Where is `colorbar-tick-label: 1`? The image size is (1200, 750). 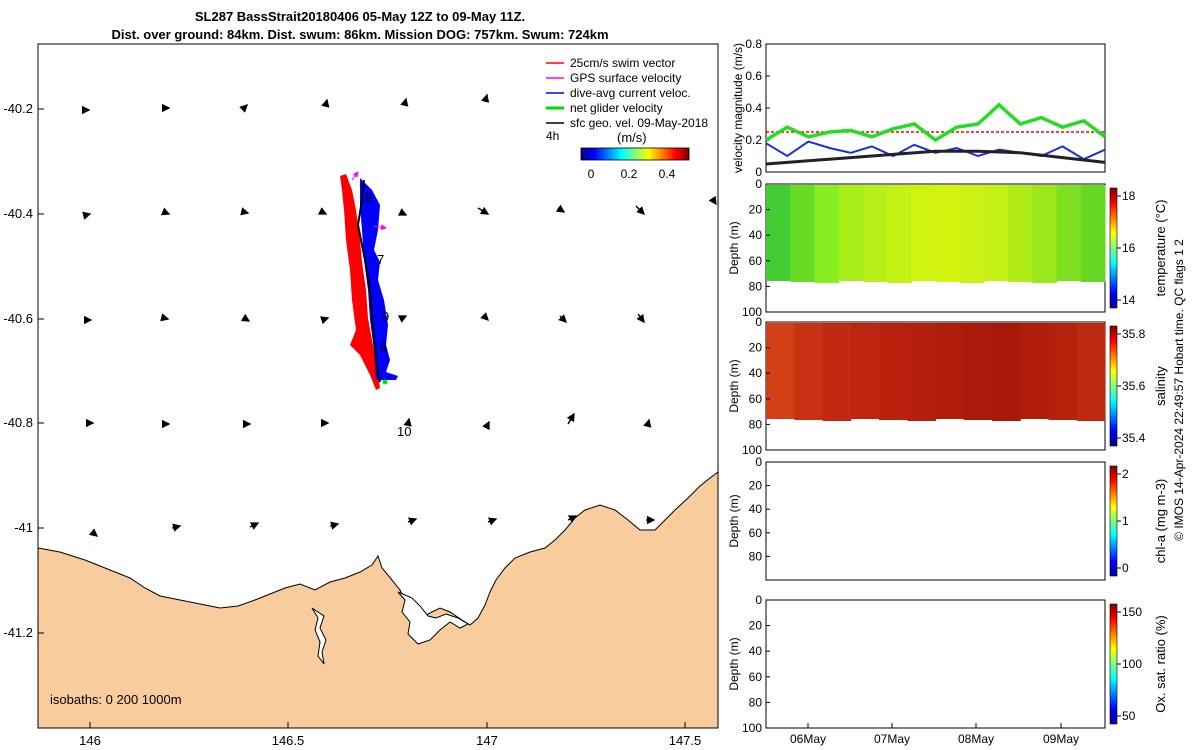 colorbar-tick-label: 1 is located at coordinates (1125, 521).